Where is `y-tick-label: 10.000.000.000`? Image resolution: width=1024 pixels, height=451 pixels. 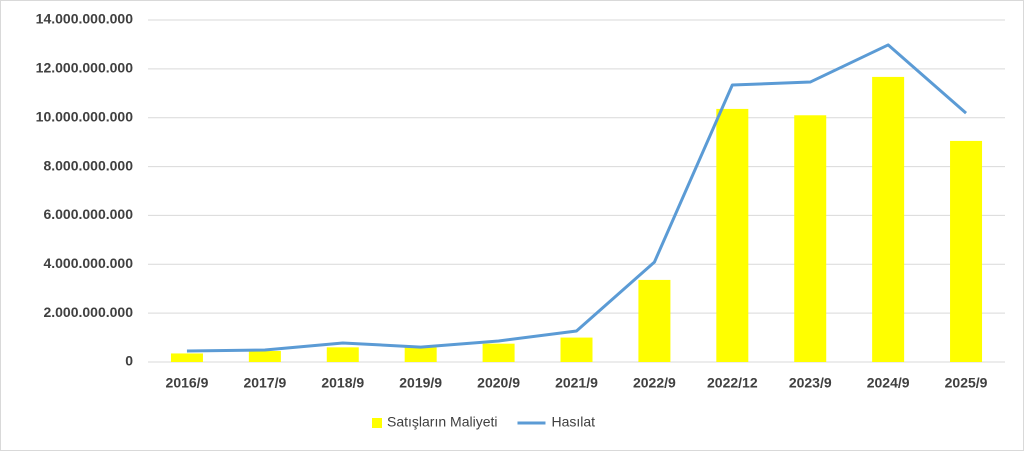
y-tick-label: 10.000.000.000 is located at coordinates (85, 116).